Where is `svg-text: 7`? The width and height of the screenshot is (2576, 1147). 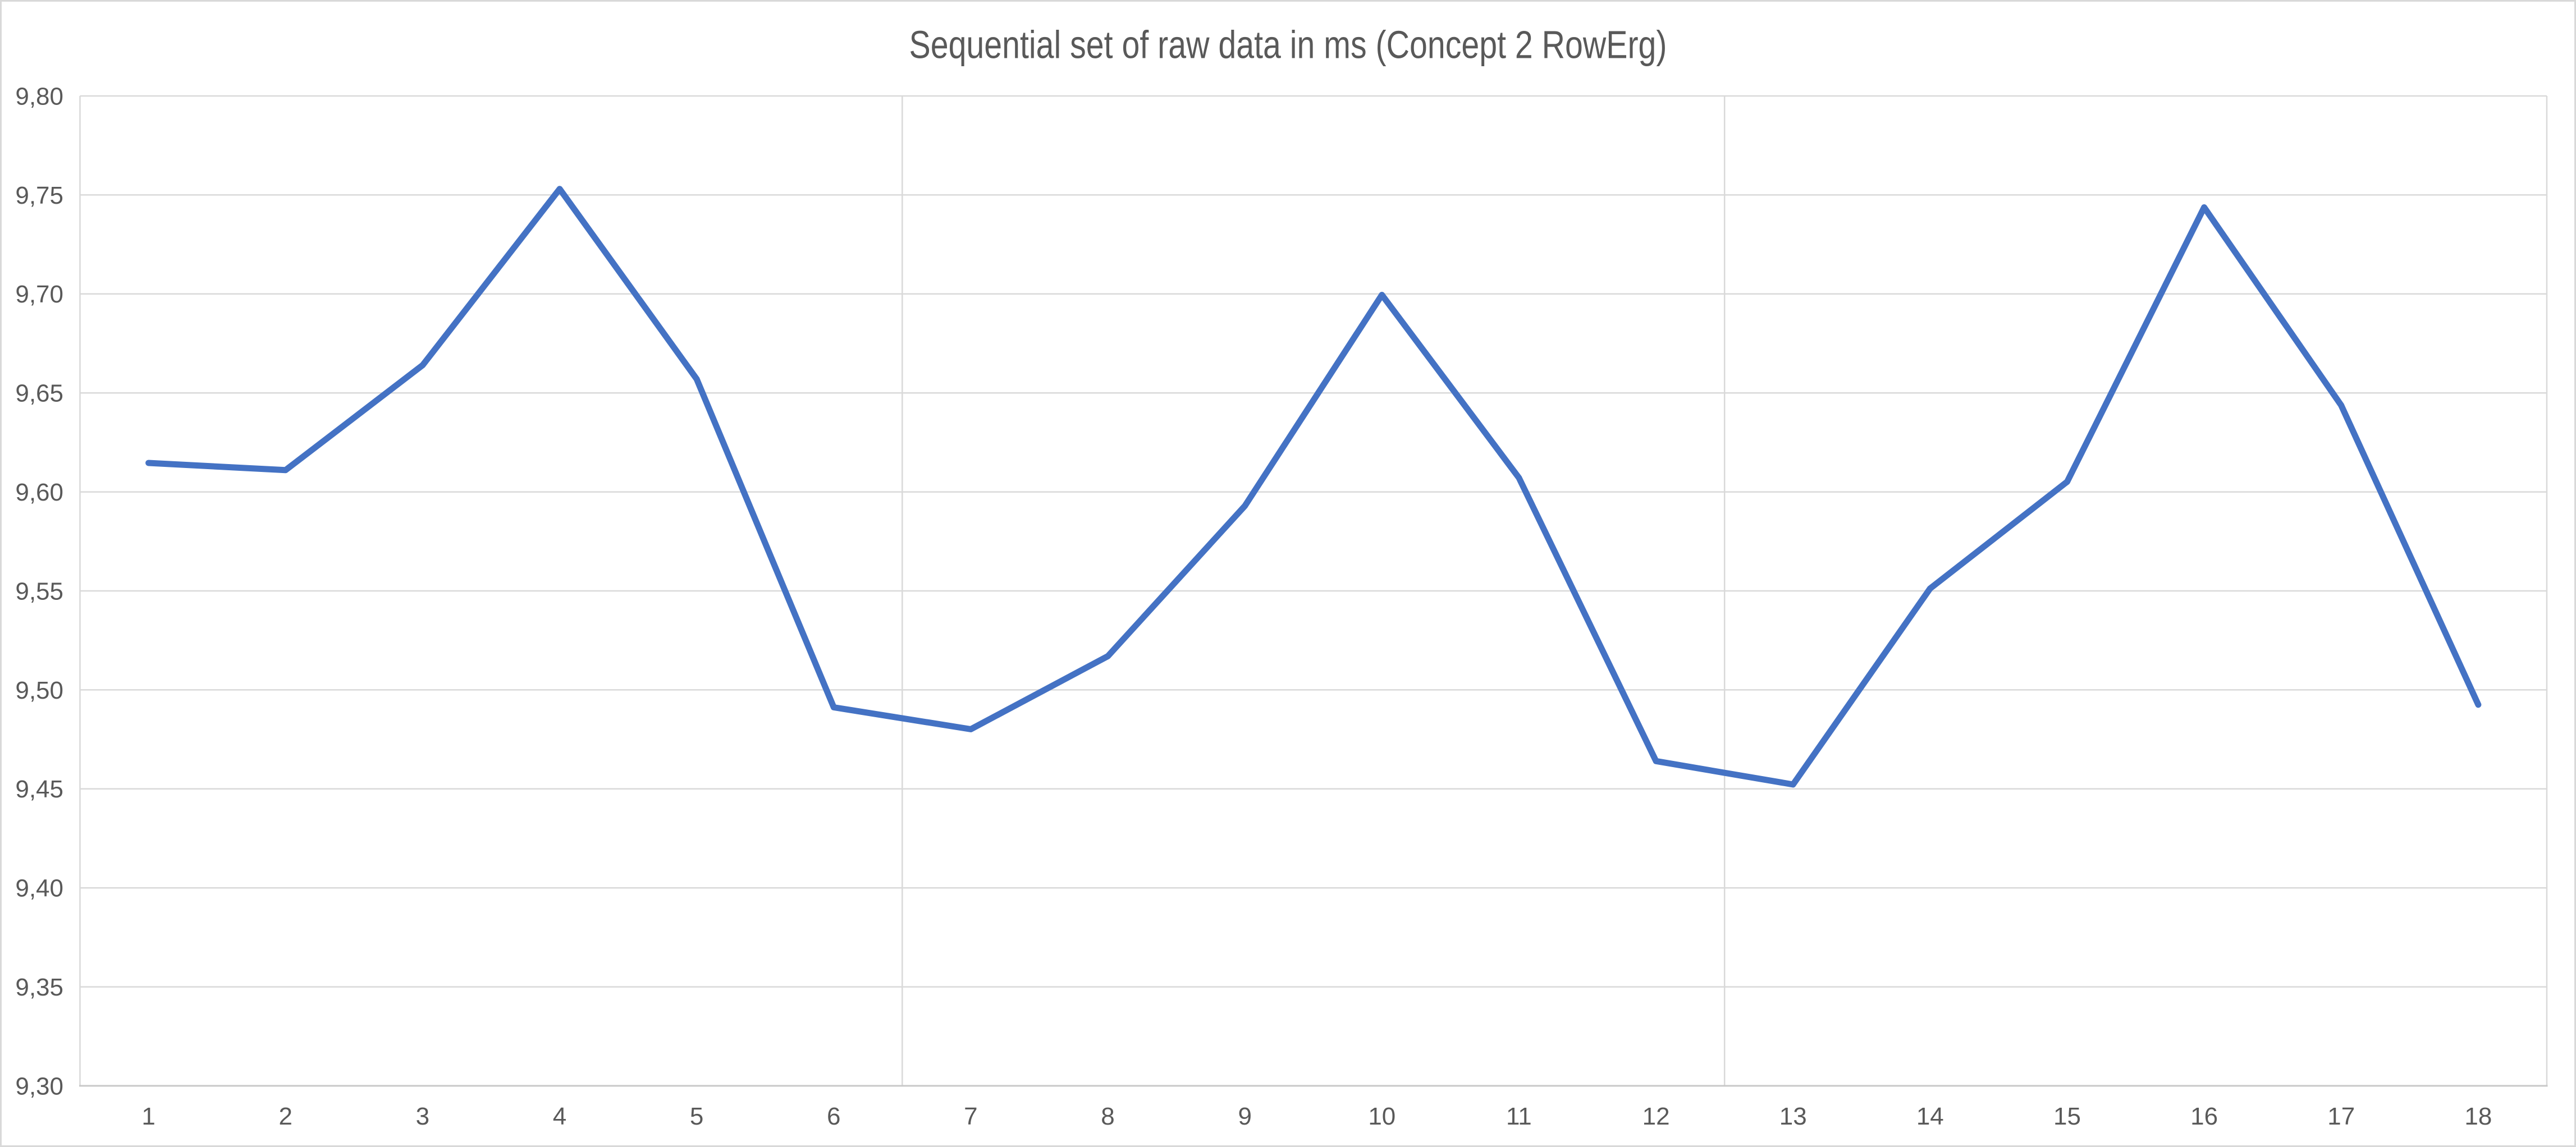 svg-text: 7 is located at coordinates (970, 1116).